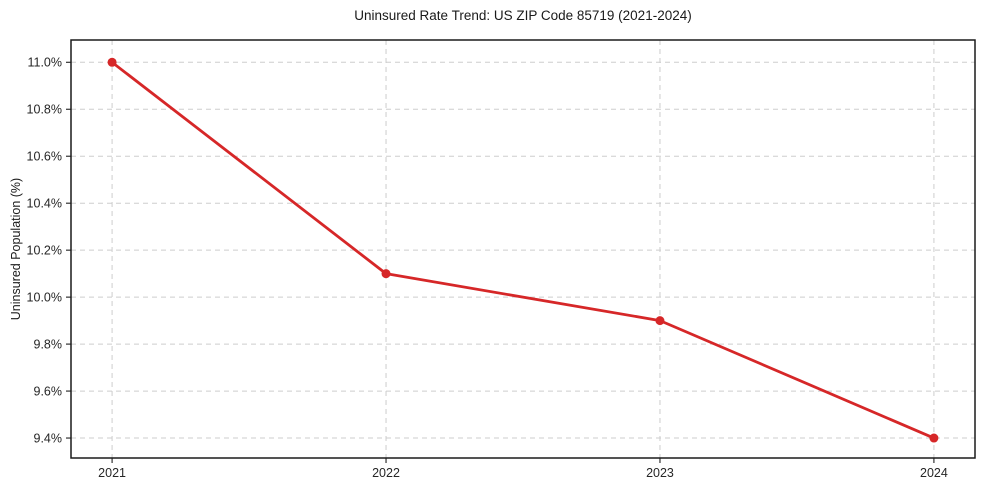 This screenshot has height=490, width=989. What do you see at coordinates (44, 110) in the screenshot?
I see `y-tick-label: 10.8%` at bounding box center [44, 110].